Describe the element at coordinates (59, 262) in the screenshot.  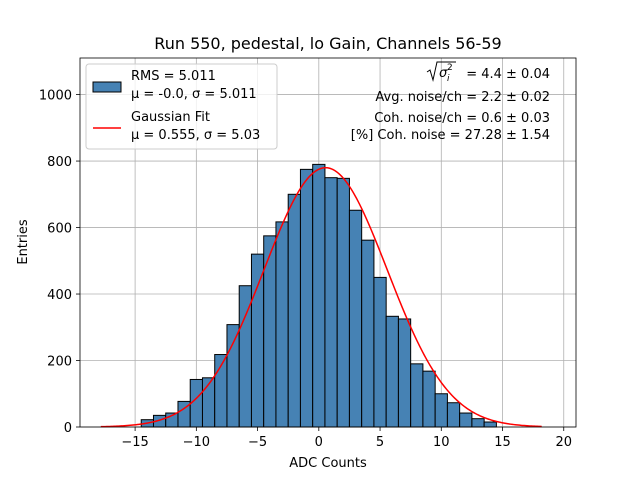
I see `y-axis-ticks: 0 200 400 600 800 1000` at that location.